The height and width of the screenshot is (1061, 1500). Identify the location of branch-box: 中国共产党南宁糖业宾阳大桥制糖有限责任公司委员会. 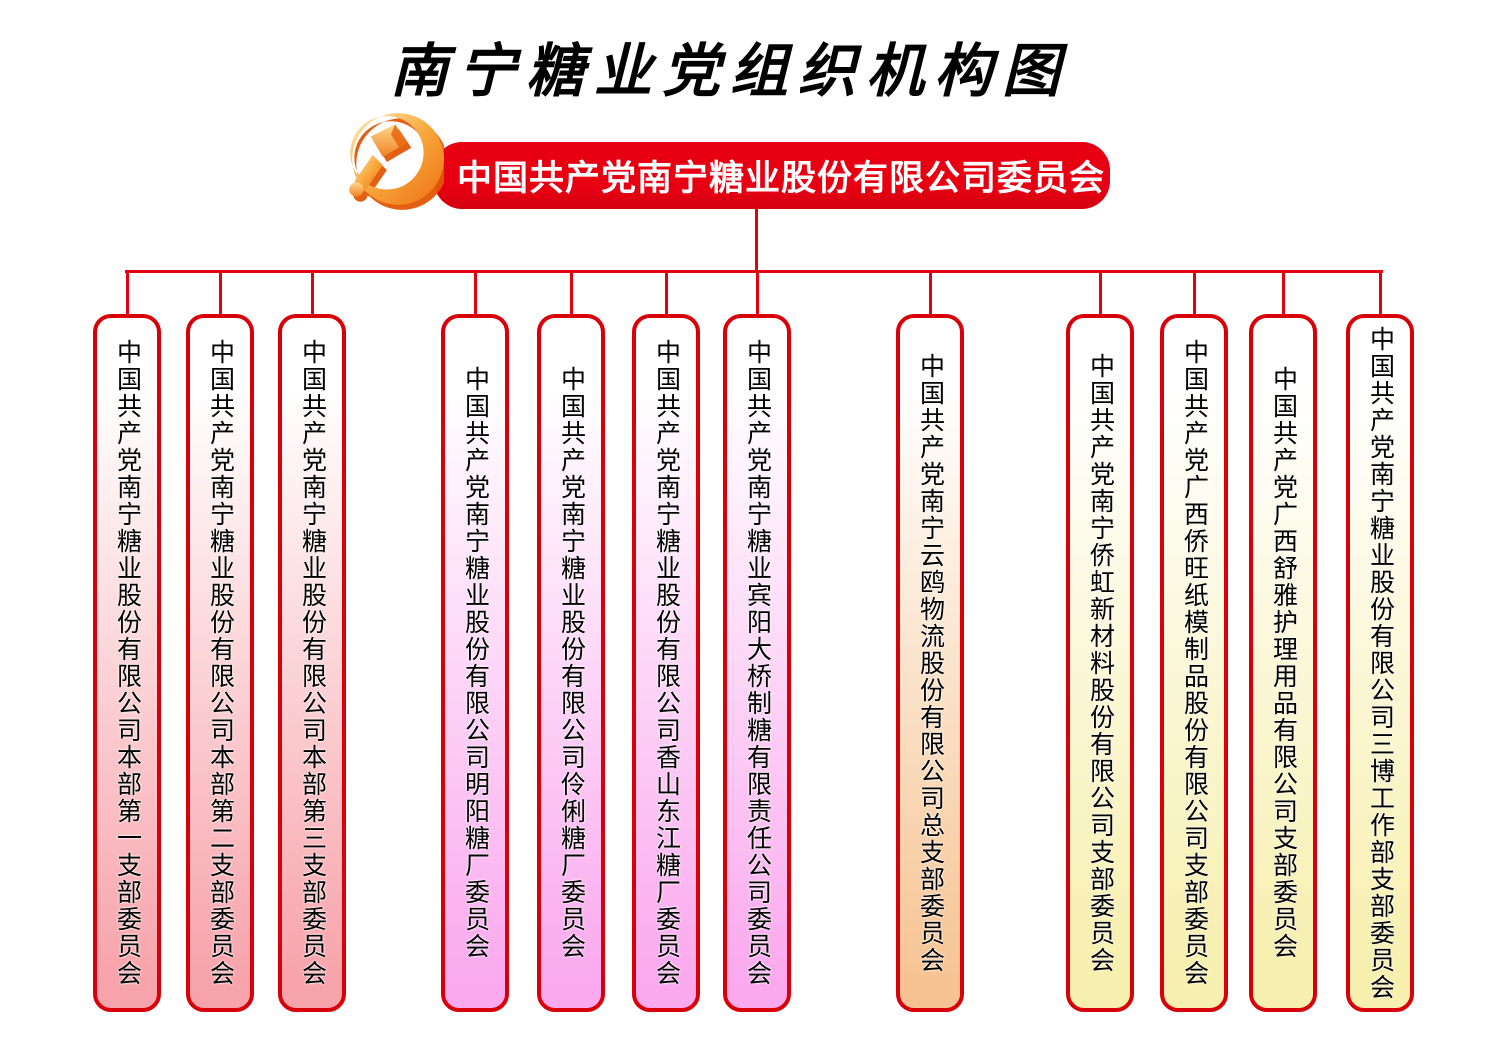
(757, 663).